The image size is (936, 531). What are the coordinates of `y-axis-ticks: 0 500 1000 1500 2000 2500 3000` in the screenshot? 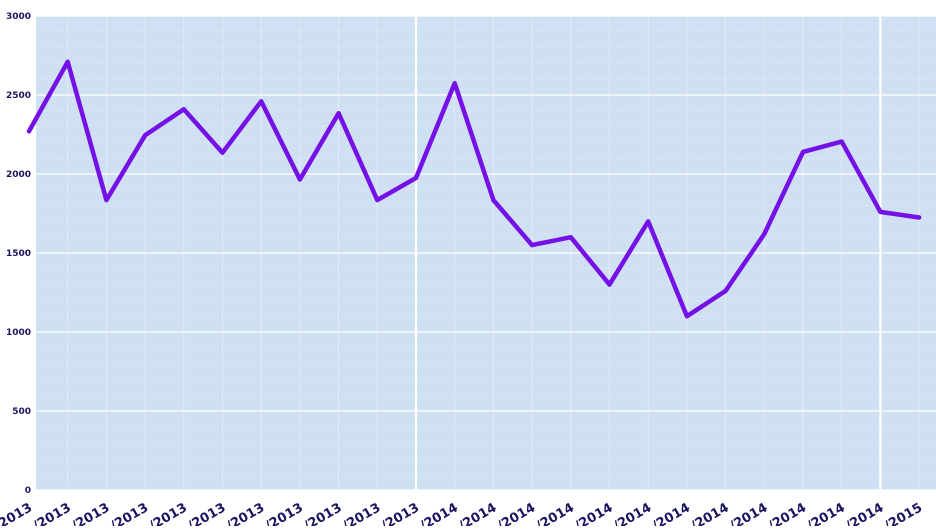 It's located at (18, 254).